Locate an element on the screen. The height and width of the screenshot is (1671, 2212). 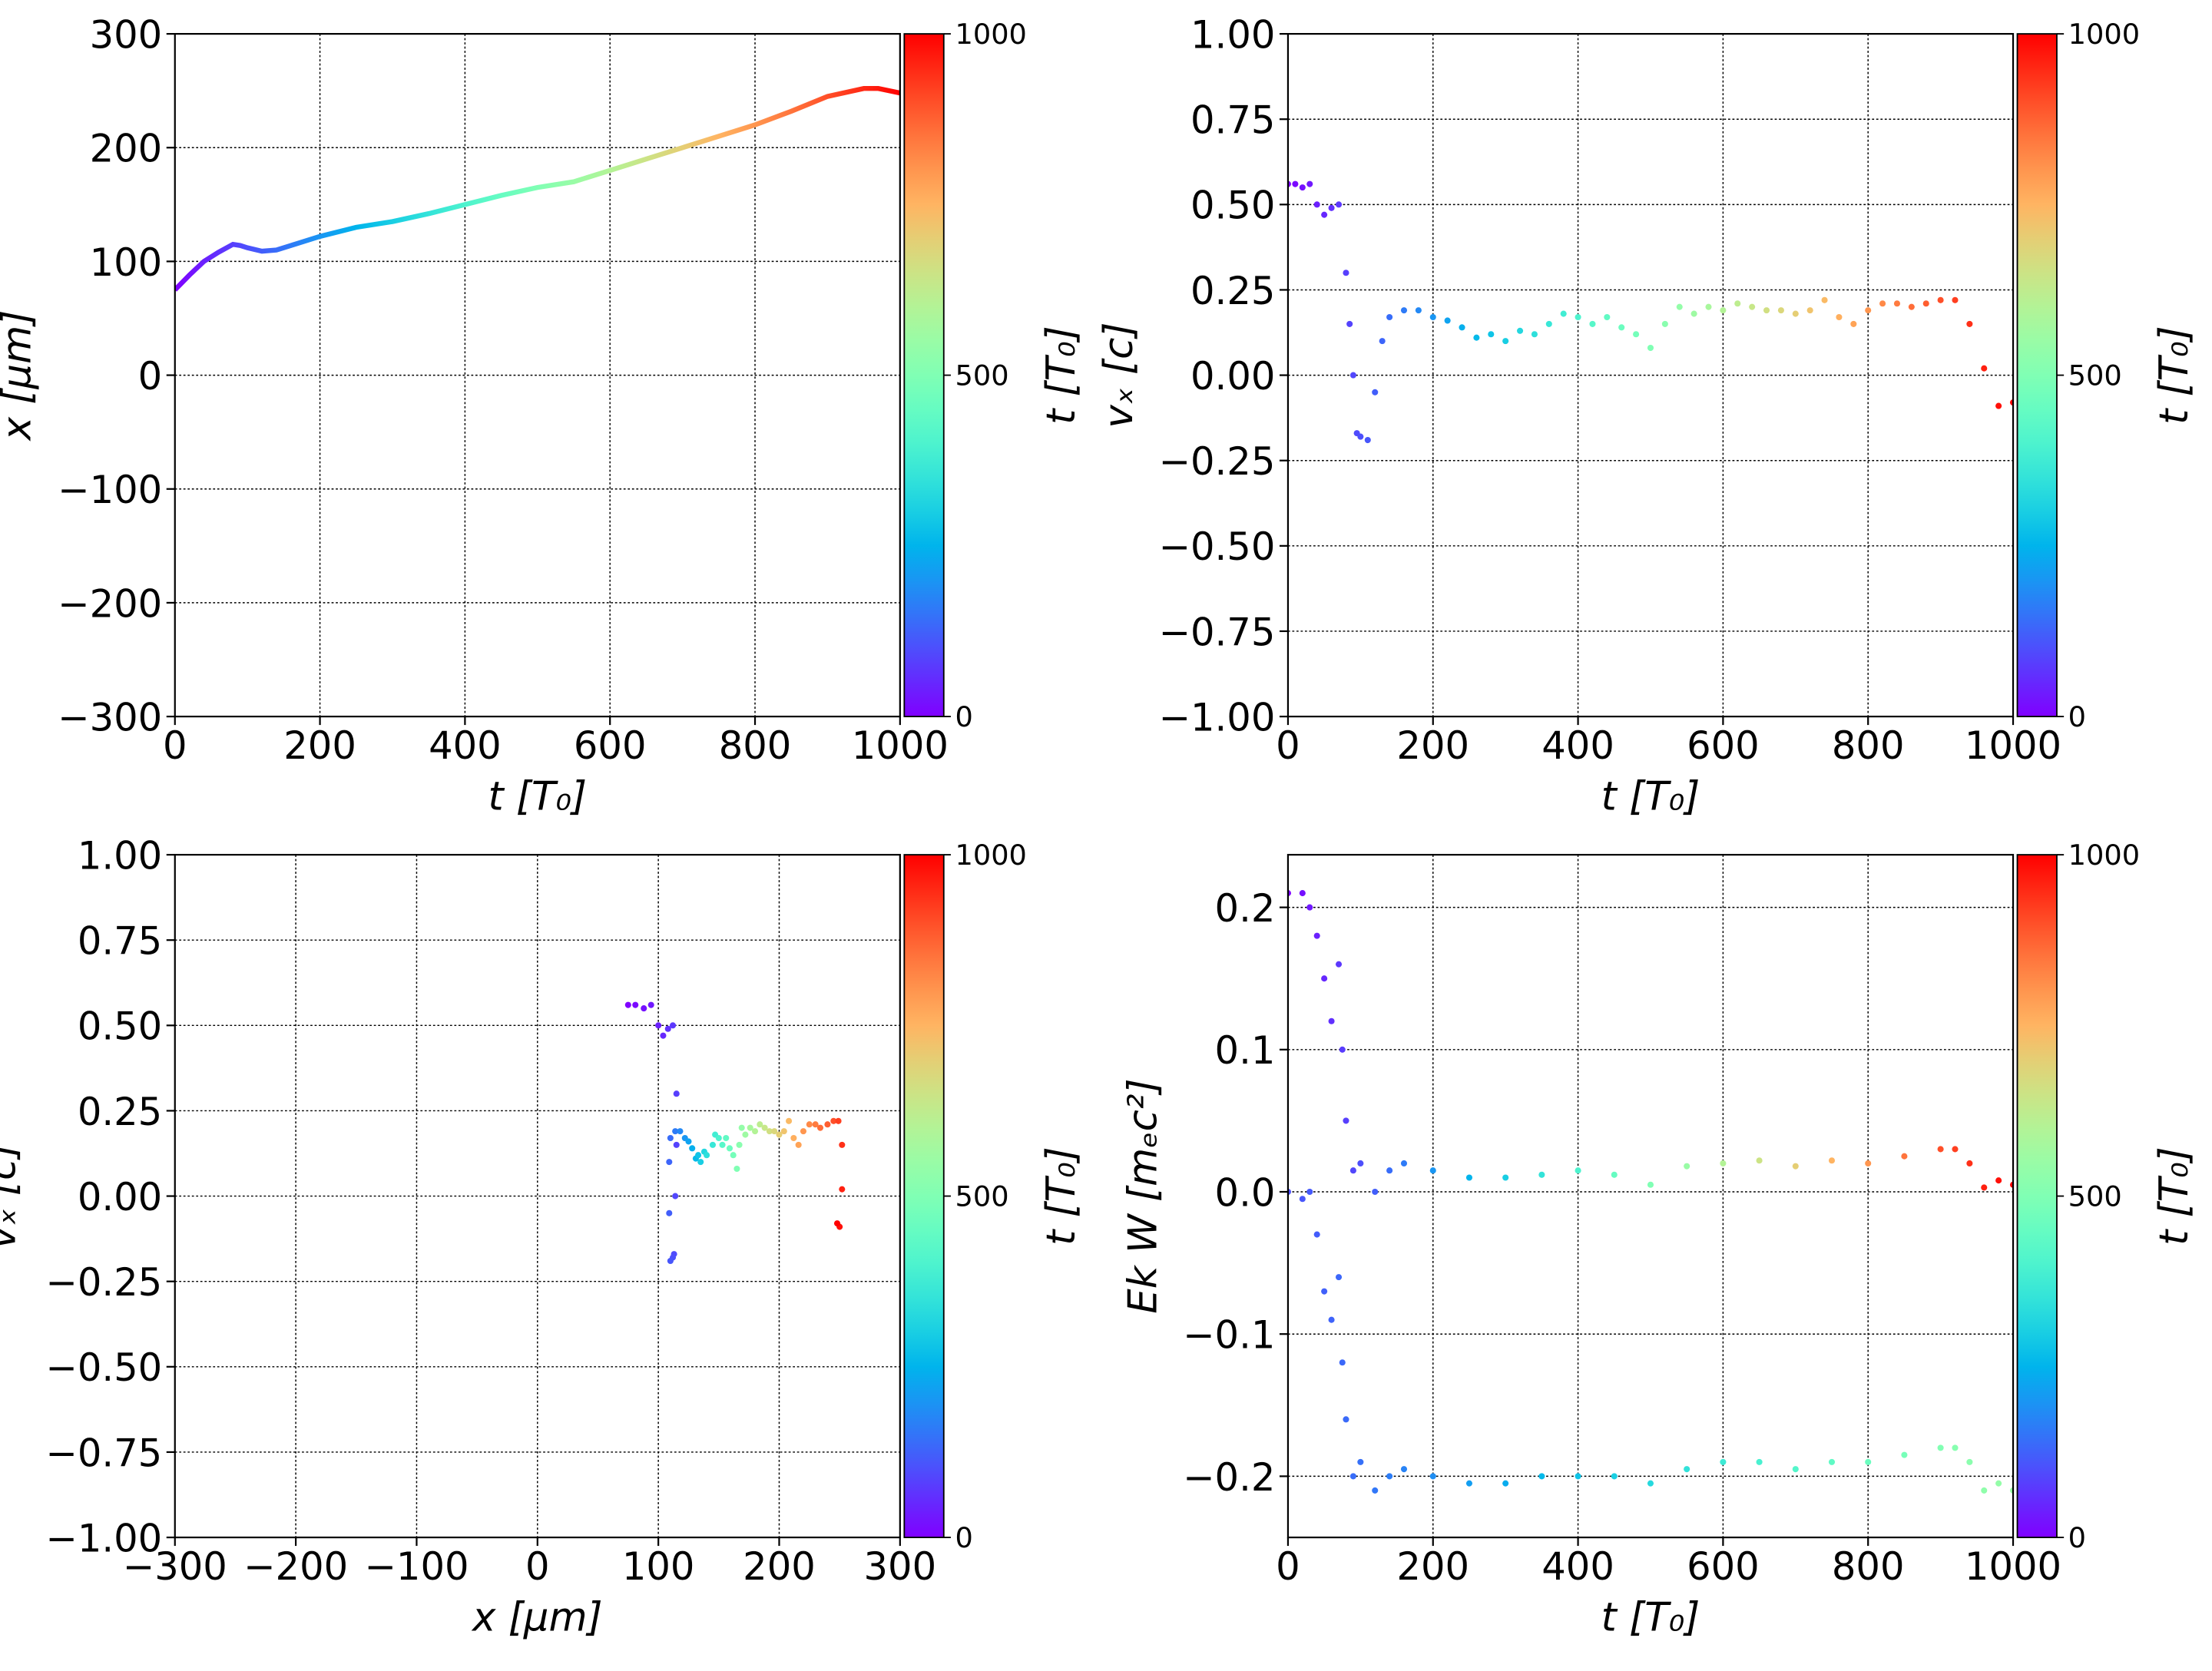
trajectory-line is located at coordinates (537, 188).